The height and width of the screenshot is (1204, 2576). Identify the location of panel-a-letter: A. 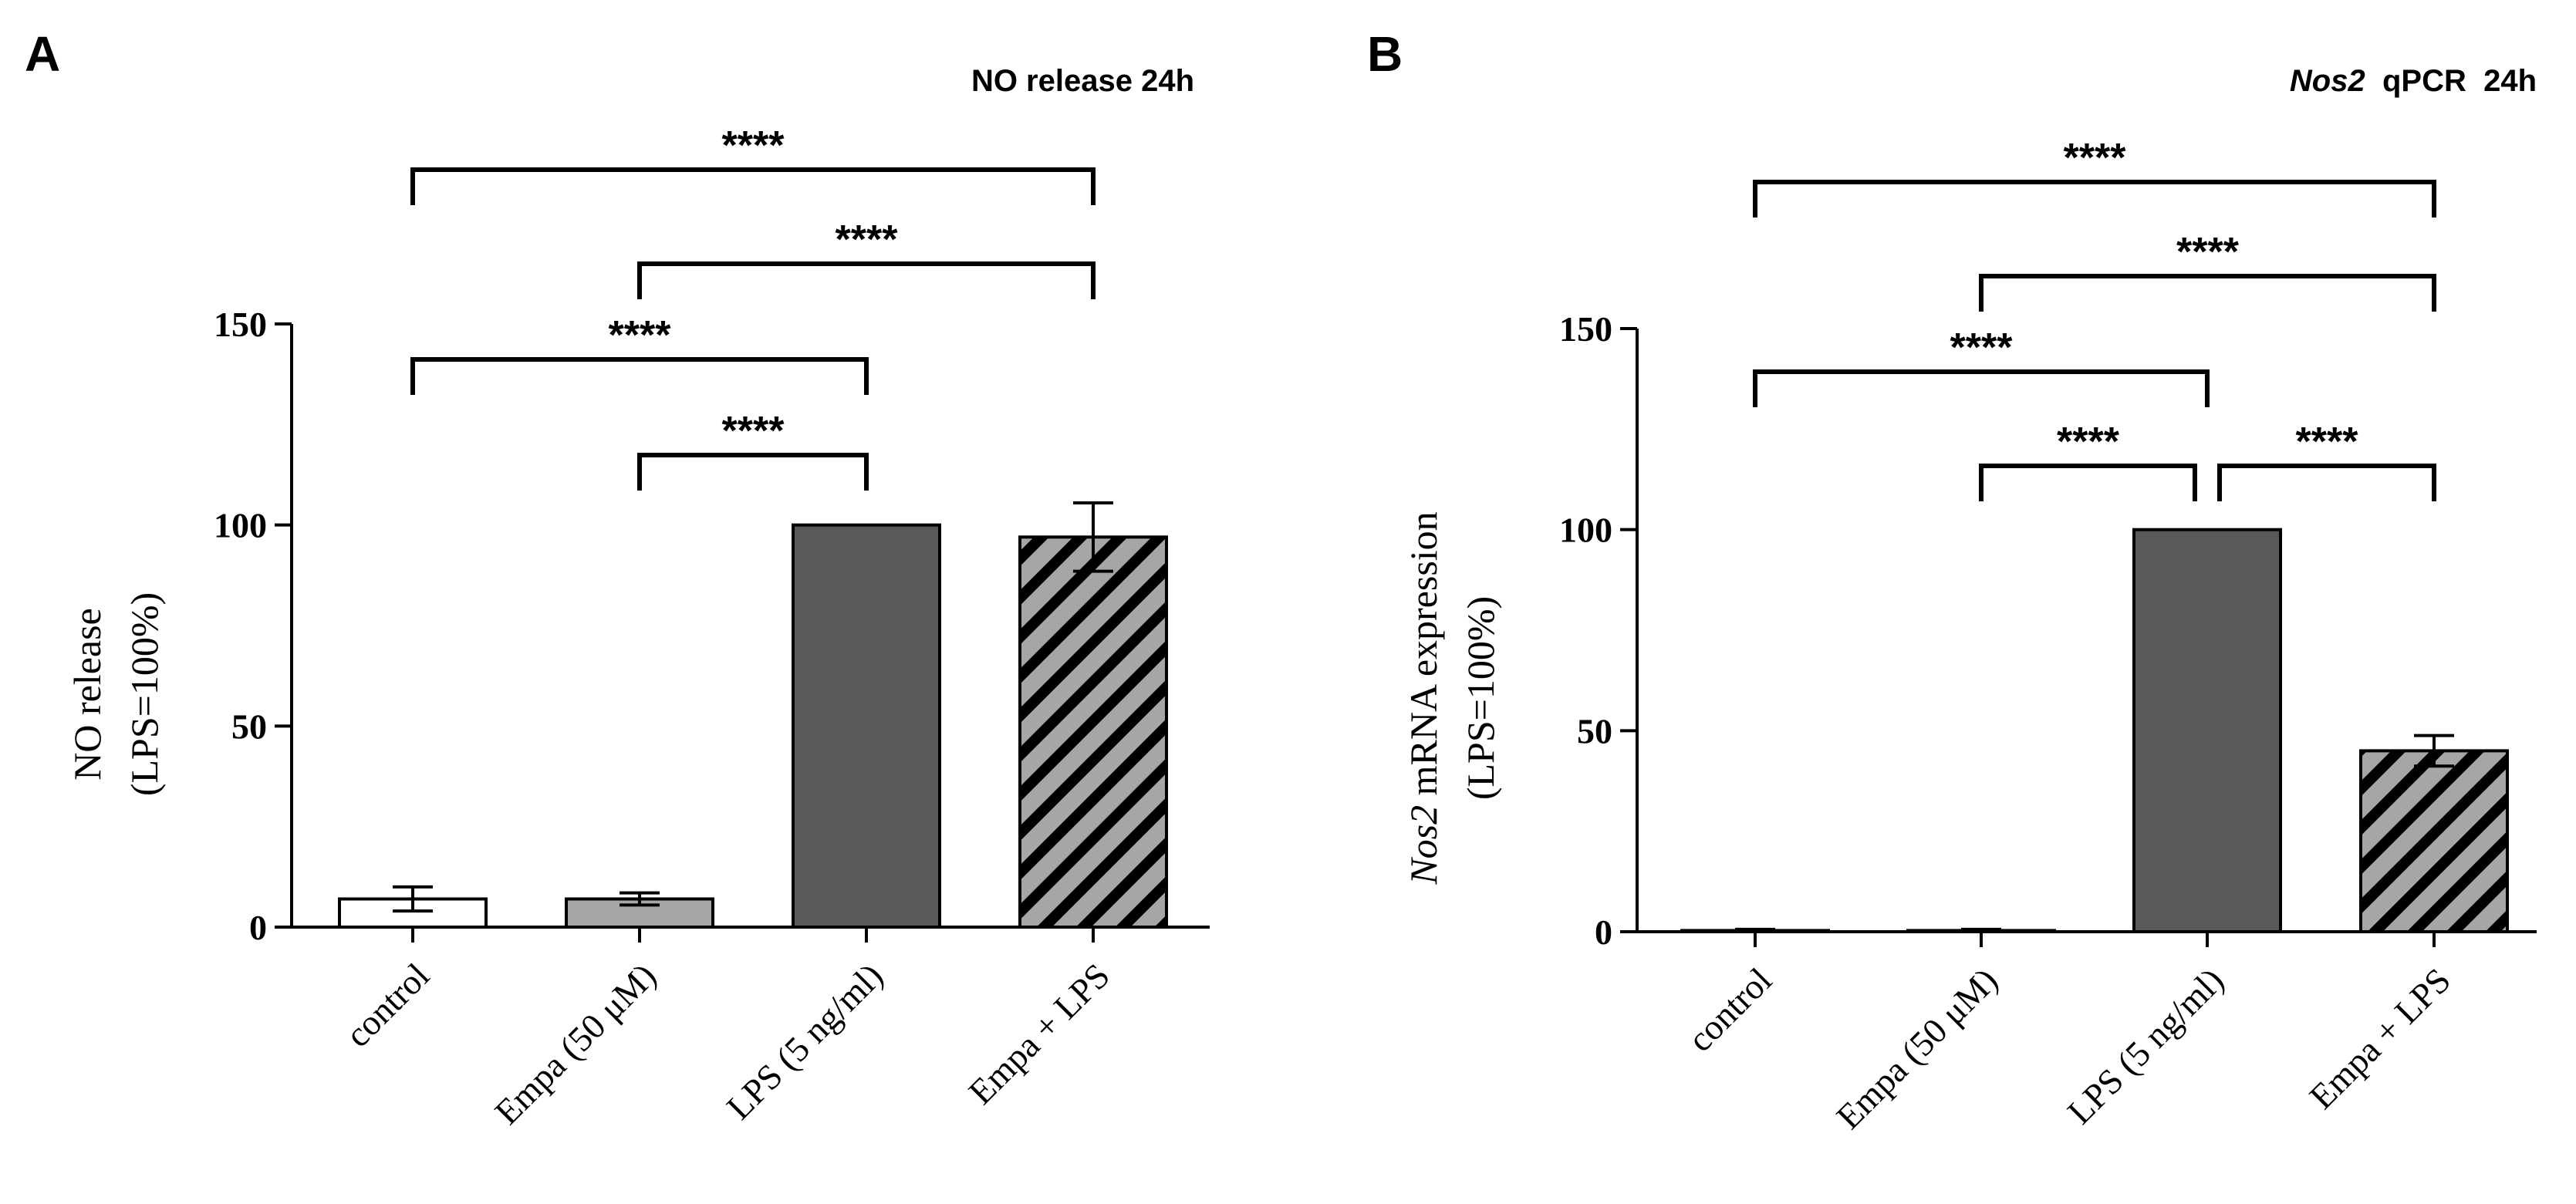
(42, 54).